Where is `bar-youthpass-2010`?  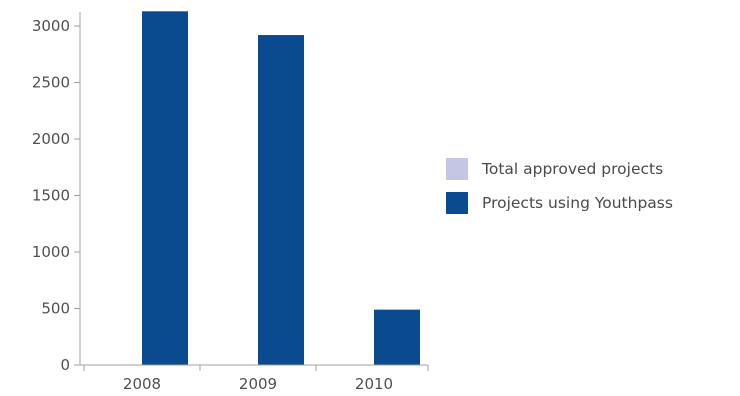
bar-youthpass-2010 is located at coordinates (397, 337).